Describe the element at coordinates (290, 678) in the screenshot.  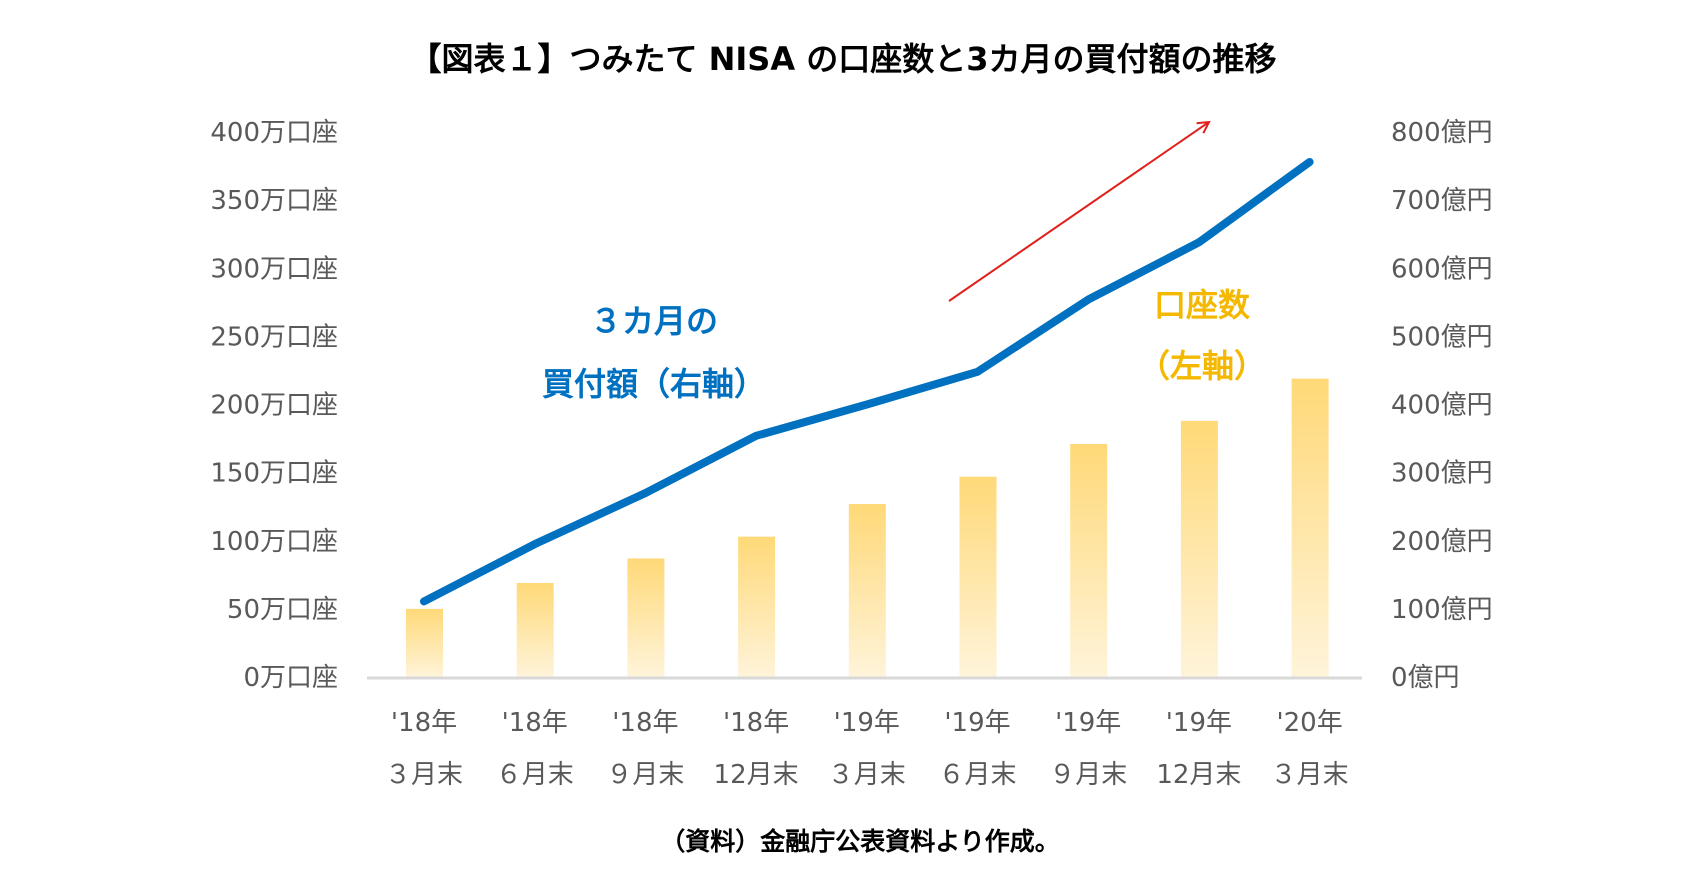
I see `left-tick-label: 0万口座` at that location.